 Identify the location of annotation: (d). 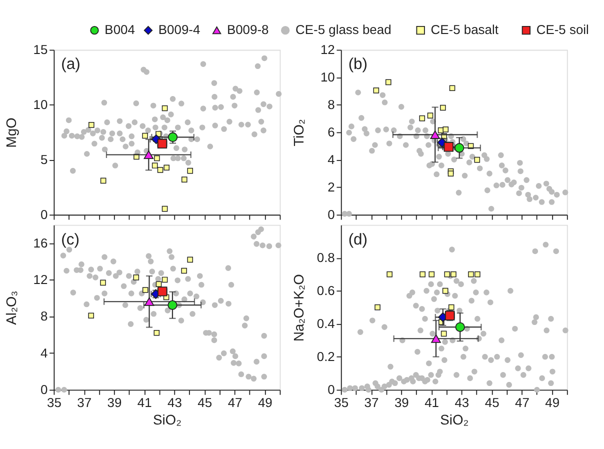
(358, 239).